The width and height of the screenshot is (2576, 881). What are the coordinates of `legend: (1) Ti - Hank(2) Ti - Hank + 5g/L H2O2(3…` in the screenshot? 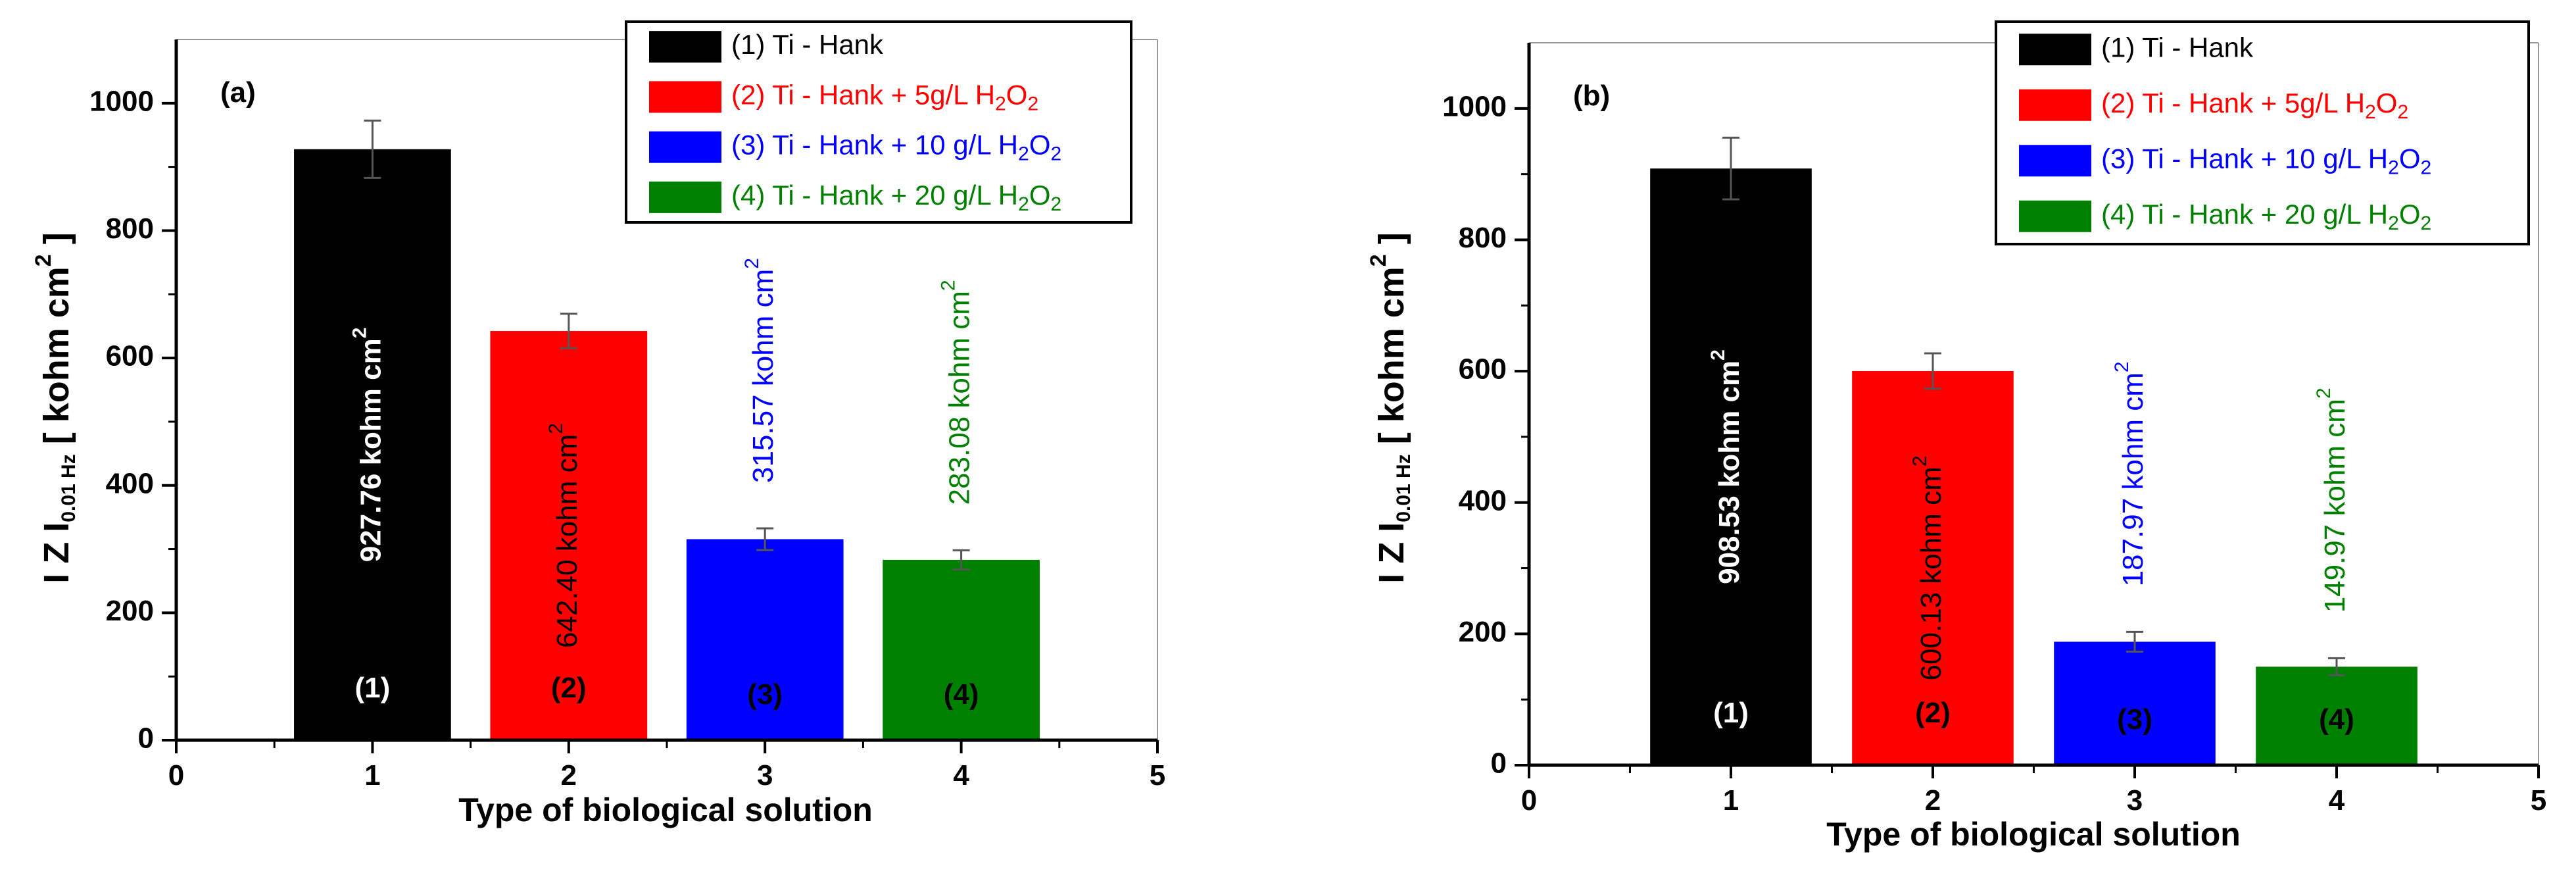 It's located at (878, 122).